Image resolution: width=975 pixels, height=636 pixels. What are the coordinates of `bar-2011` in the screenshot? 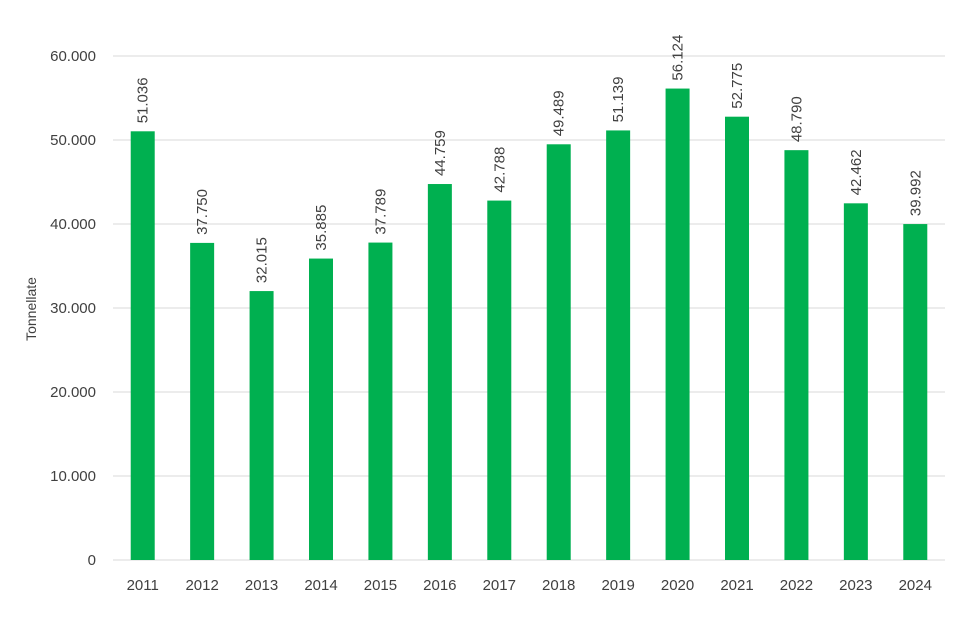 It's located at (142, 345).